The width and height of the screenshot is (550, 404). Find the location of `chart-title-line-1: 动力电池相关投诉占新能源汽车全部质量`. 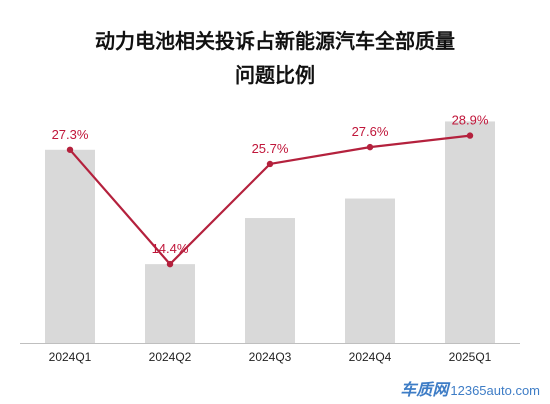

chart-title-line-1: 动力电池相关投诉占新能源汽车全部质量 is located at coordinates (275, 41).